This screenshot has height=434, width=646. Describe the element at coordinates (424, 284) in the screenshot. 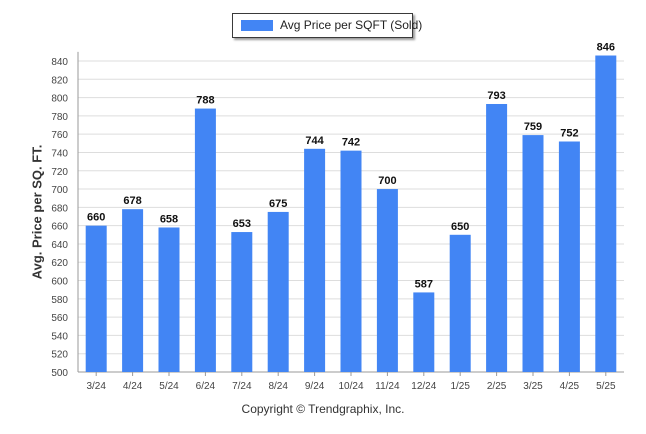

I see `data-label: 587` at that location.